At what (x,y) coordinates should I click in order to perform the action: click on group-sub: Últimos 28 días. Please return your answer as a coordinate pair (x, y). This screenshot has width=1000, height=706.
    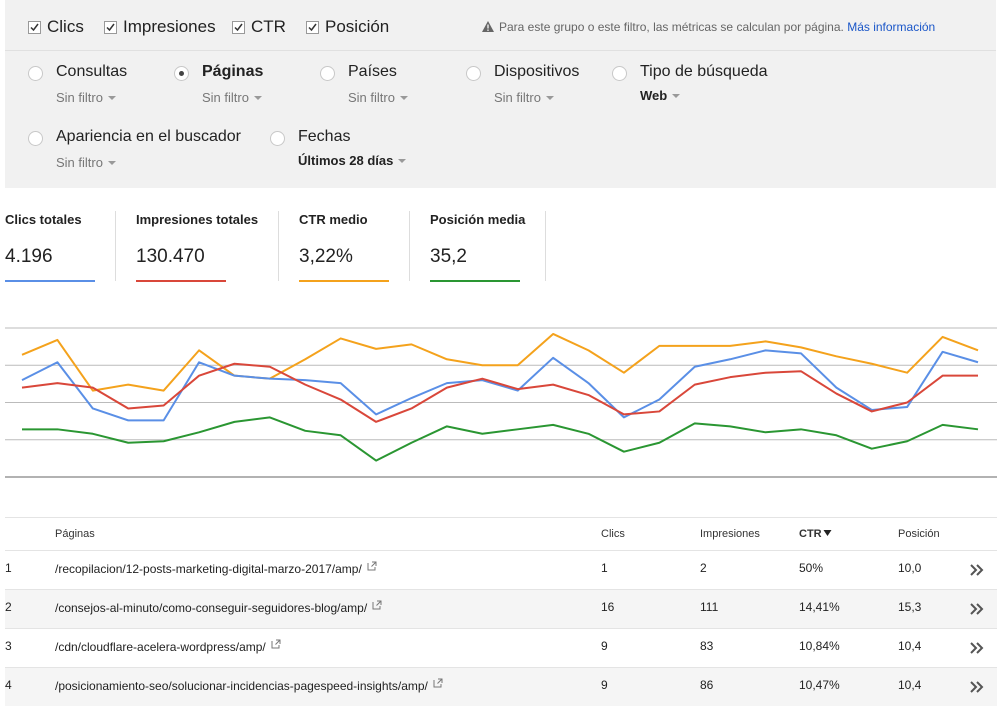
    Looking at the image, I should click on (352, 160).